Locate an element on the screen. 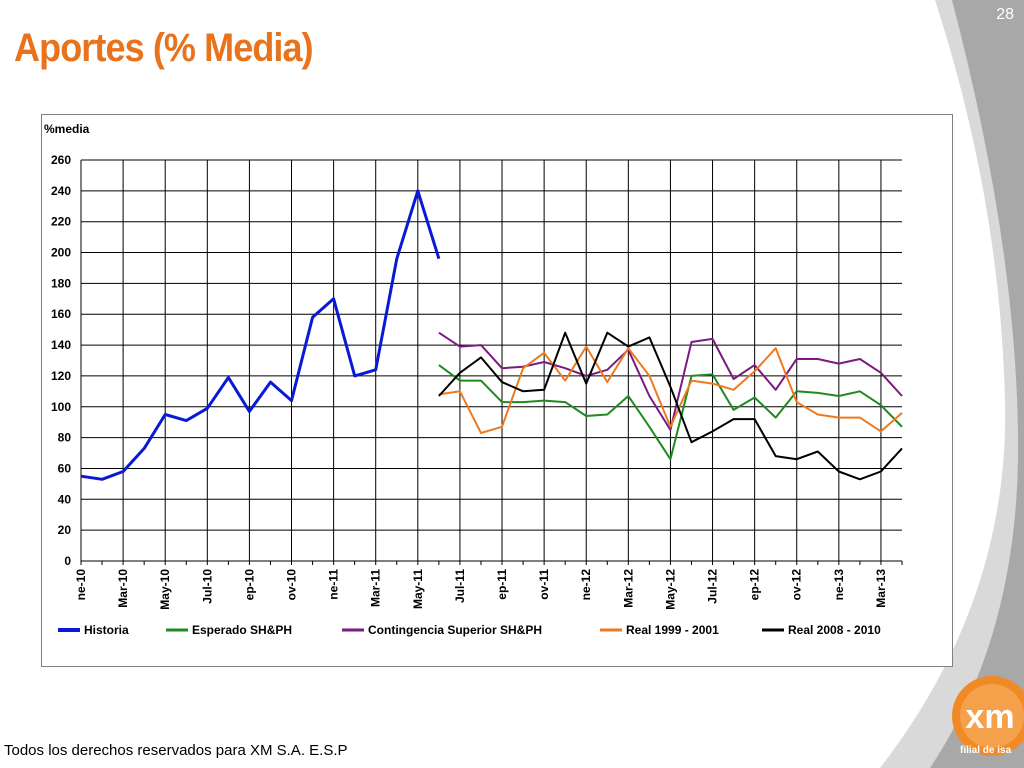 Image resolution: width=1024 pixels, height=768 pixels. x-tick-label: ne-13 is located at coordinates (839, 585).